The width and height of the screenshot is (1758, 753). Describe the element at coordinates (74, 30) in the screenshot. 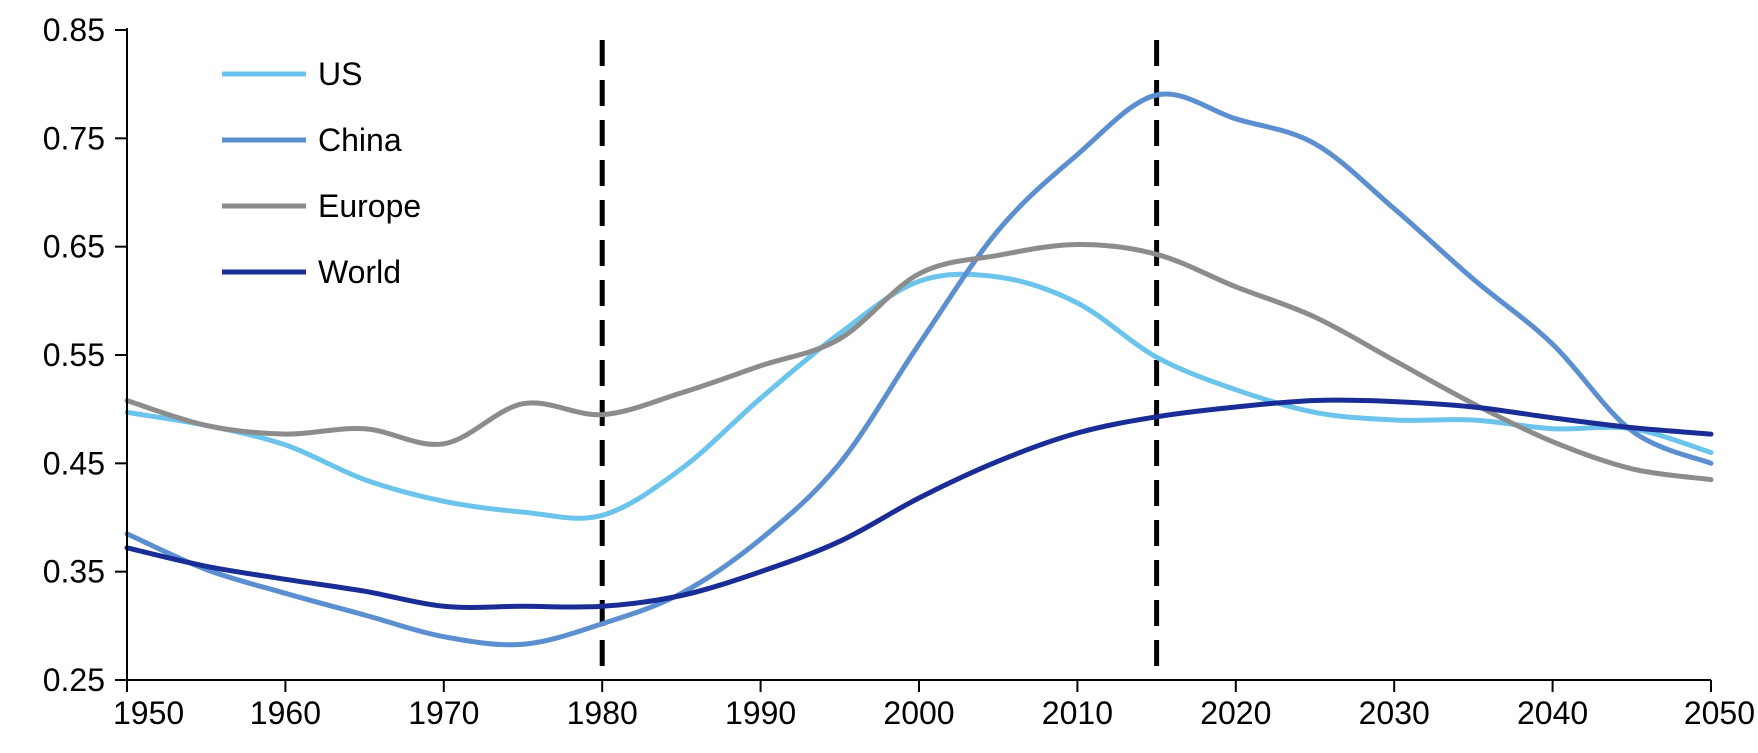

I see `y-tick-label: 0.85` at that location.